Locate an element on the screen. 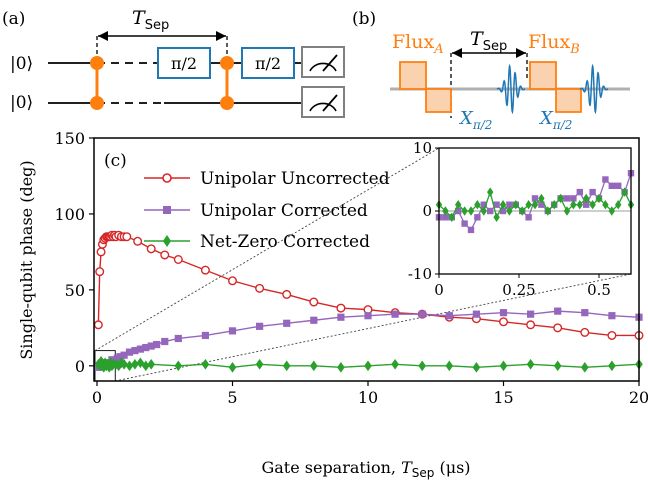 This screenshot has height=492, width=648. circuit-tsep-label: TSep is located at coordinates (150, 20).